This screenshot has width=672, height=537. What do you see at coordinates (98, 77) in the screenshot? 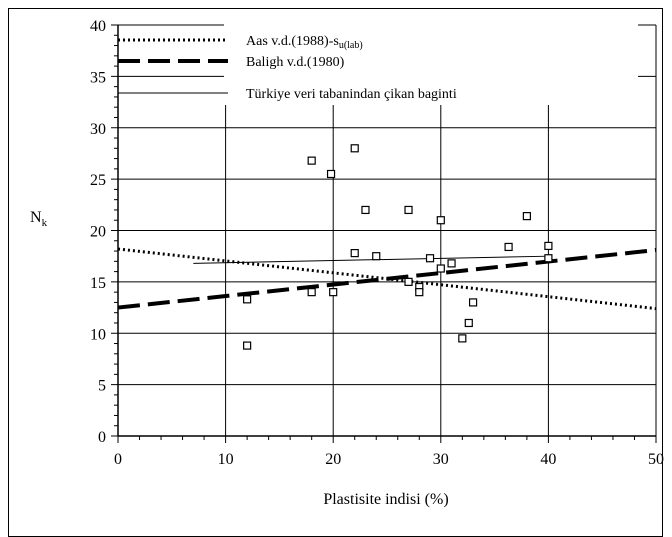
I see `y-tick-label: 35` at bounding box center [98, 77].